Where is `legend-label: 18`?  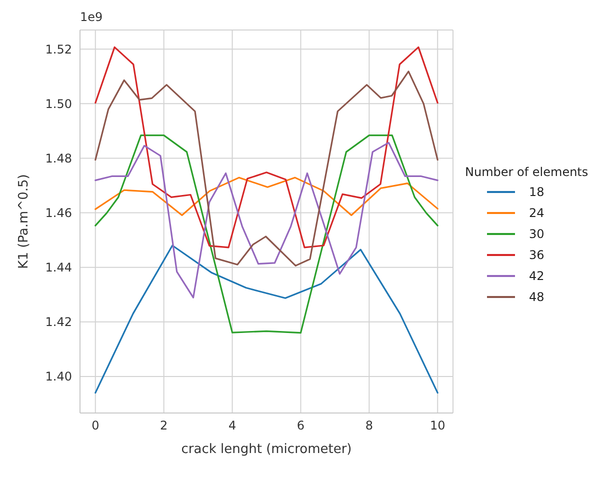
legend-label: 18 is located at coordinates (536, 192).